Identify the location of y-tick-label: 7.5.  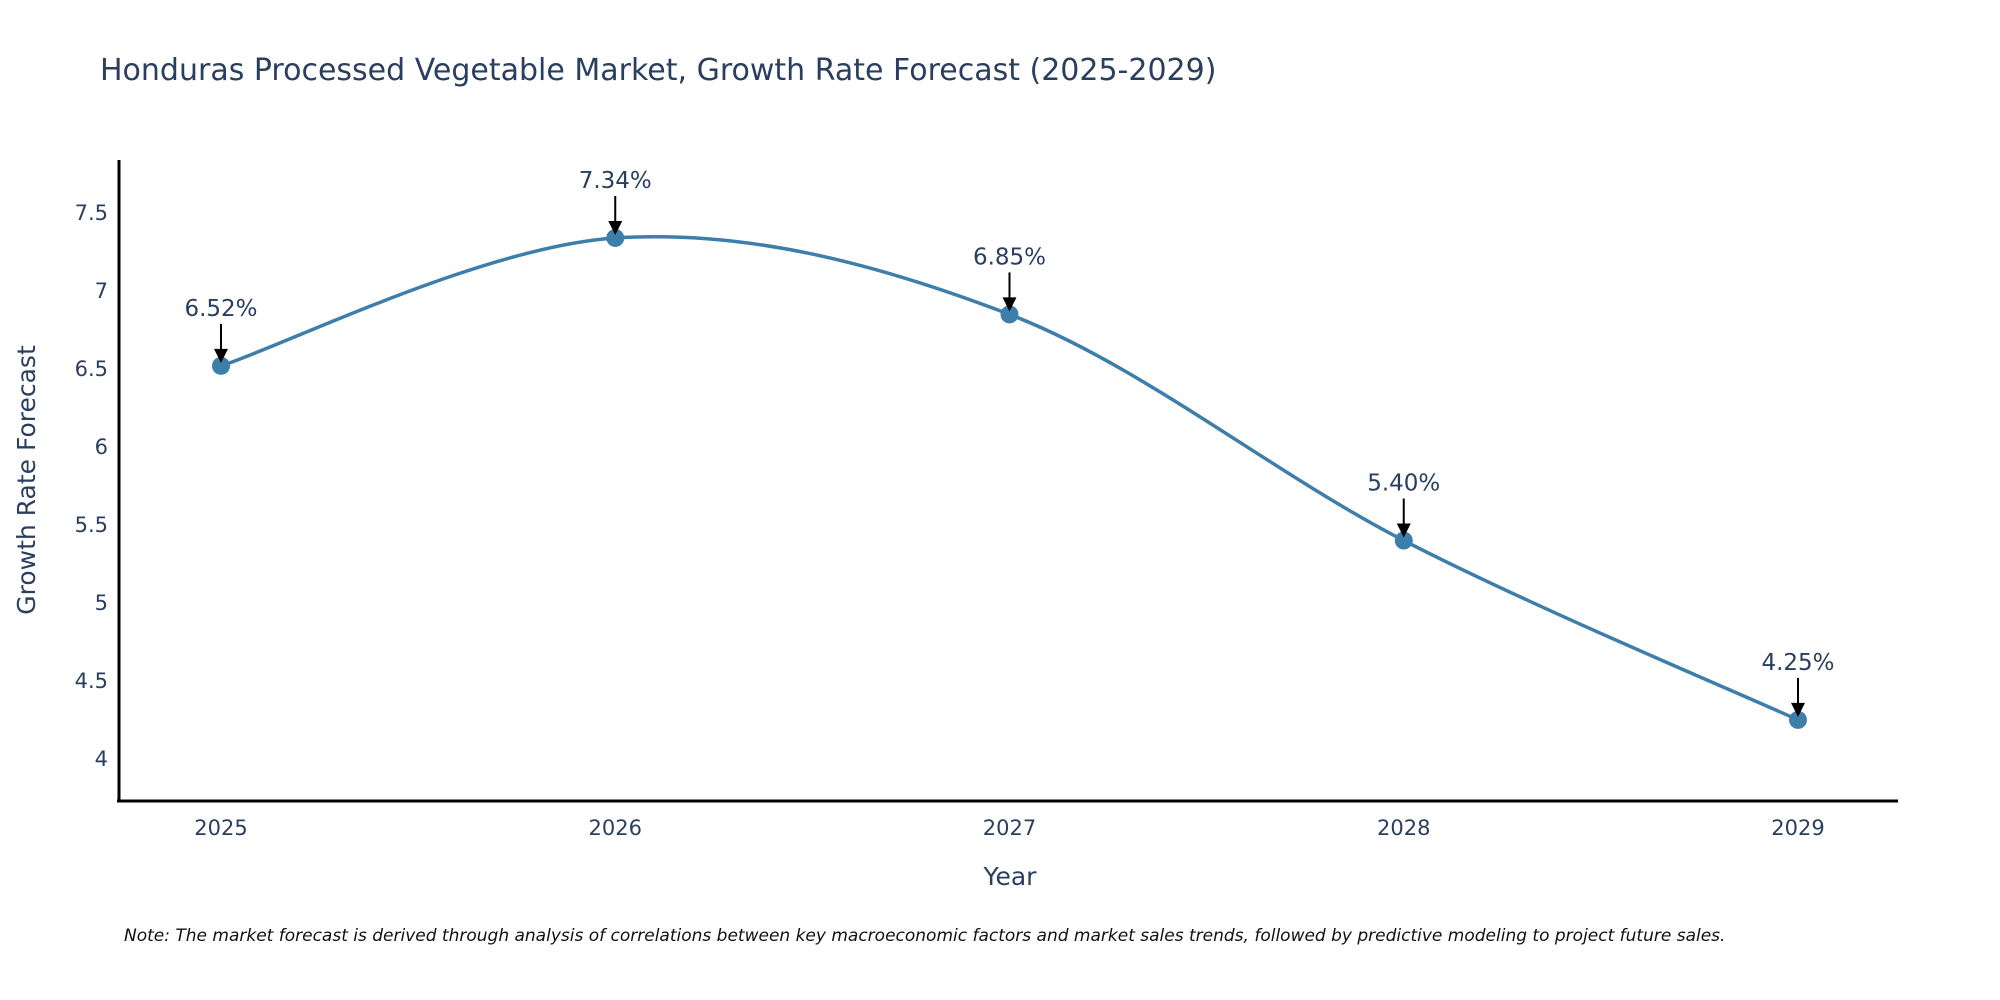
(91, 213).